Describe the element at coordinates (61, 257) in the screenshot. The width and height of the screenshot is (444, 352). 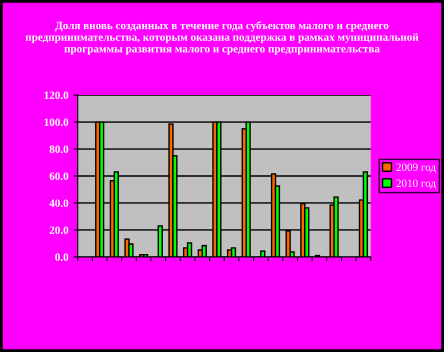
I see `y-tick-label: 0.0` at that location.